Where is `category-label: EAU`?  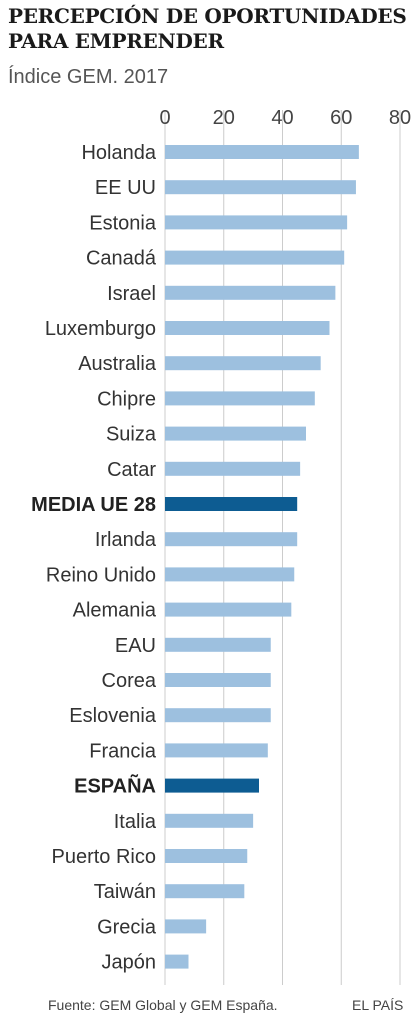 category-label: EAU is located at coordinates (135, 646).